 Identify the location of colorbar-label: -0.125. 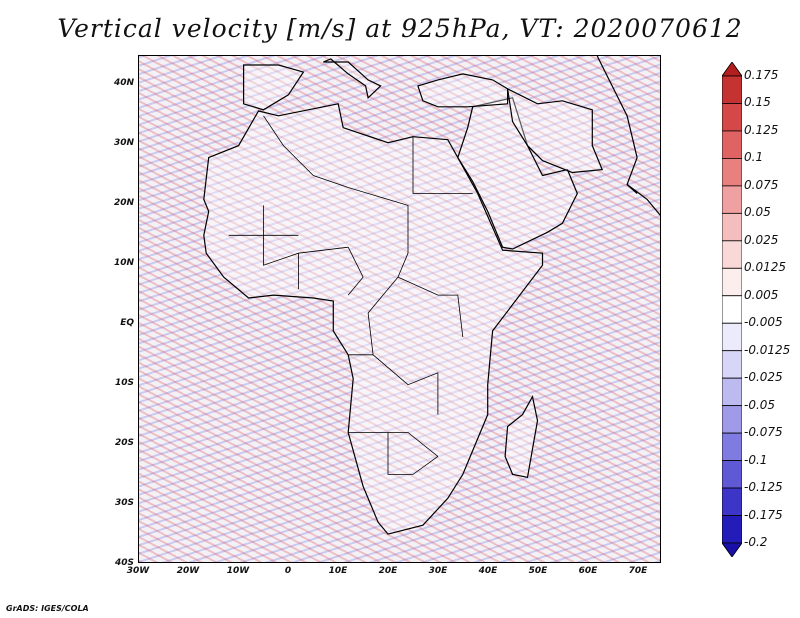
(763, 487).